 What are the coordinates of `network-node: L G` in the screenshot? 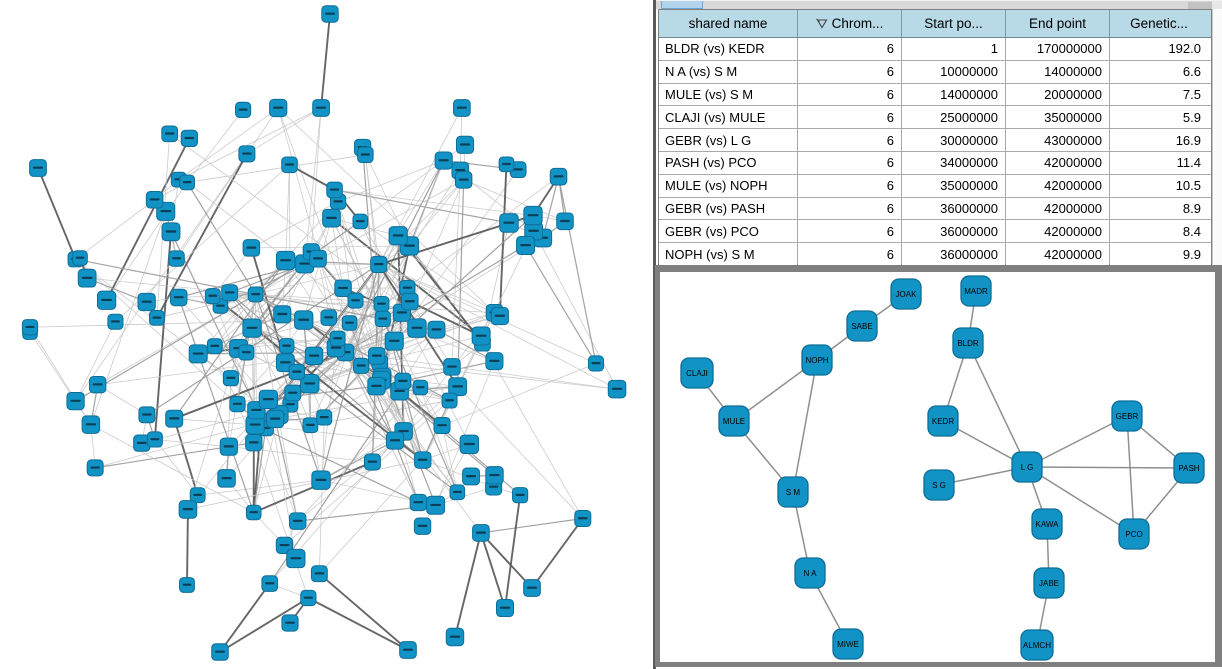 It's located at (1027, 467).